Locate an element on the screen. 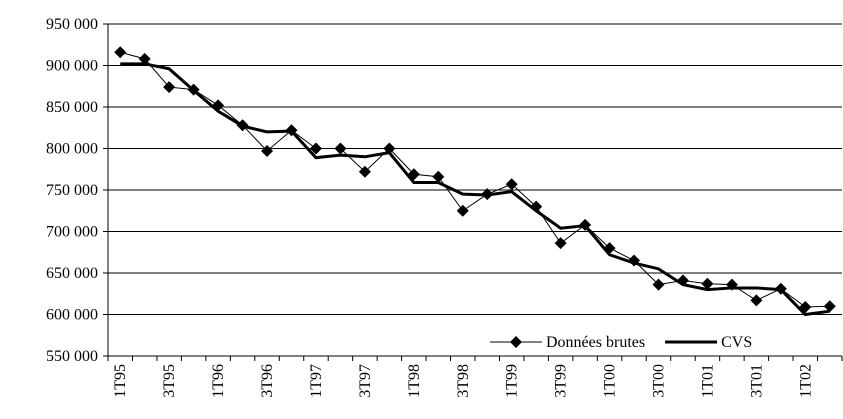 The height and width of the screenshot is (419, 843). legend-label: CVS is located at coordinates (736, 342).